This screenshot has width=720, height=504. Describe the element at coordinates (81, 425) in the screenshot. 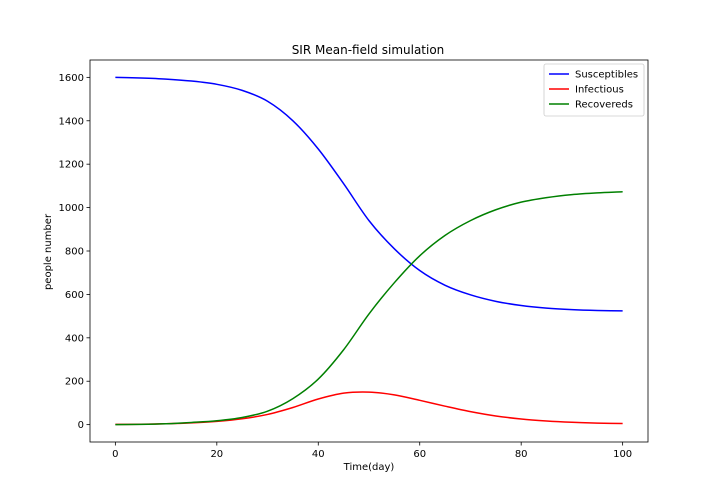

I see `y-tick-label: 0` at that location.